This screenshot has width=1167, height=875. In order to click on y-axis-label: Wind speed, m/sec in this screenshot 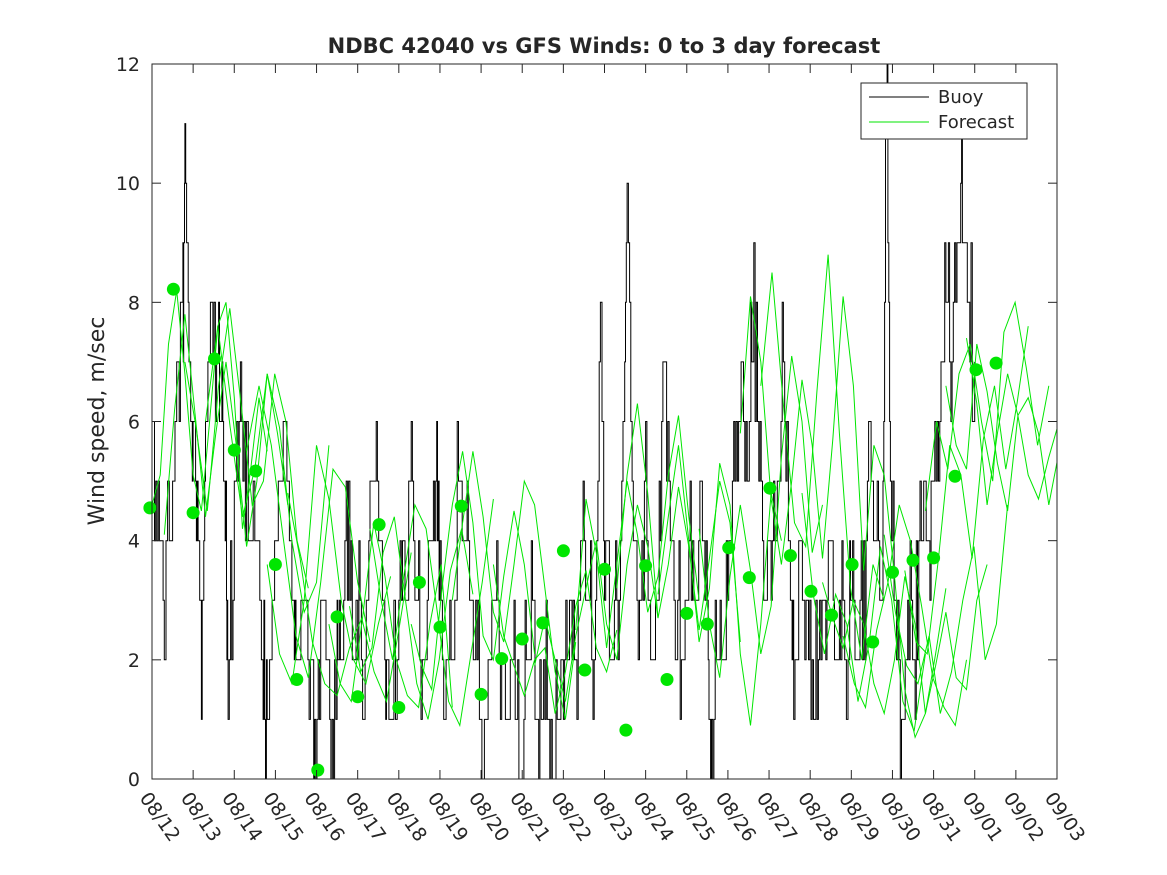, I will do `click(97, 421)`.